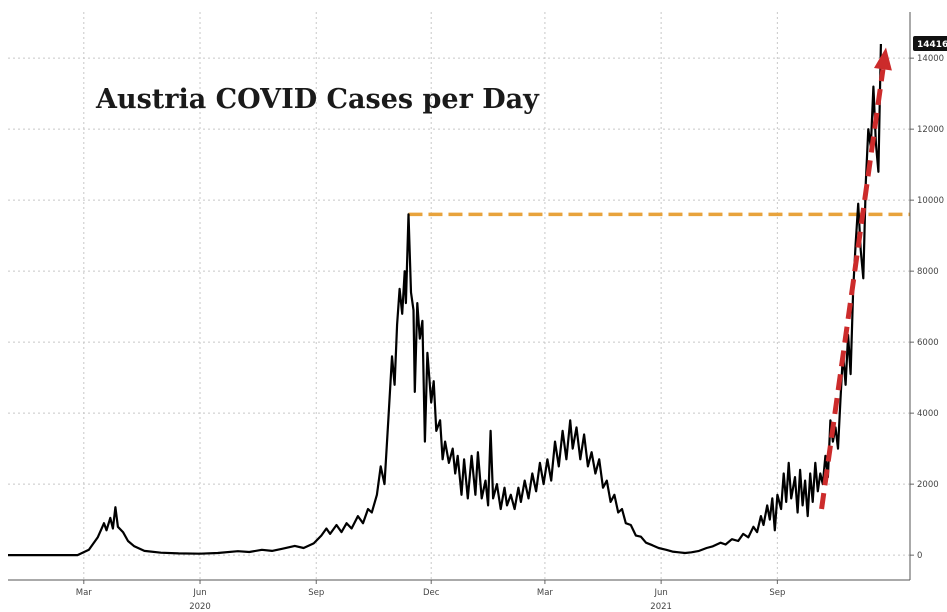  Describe the element at coordinates (930, 59) in the screenshot. I see `y-tick-label: 14000` at that location.